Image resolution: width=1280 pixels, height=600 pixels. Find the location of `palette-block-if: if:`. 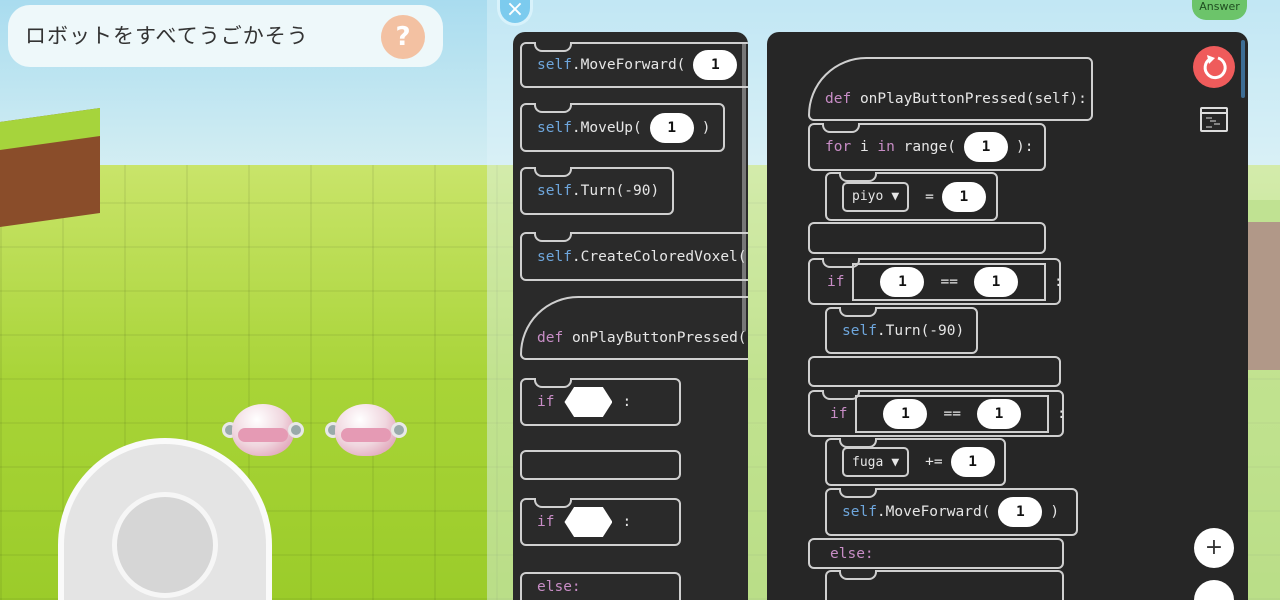

palette-block-if: if: is located at coordinates (600, 402).